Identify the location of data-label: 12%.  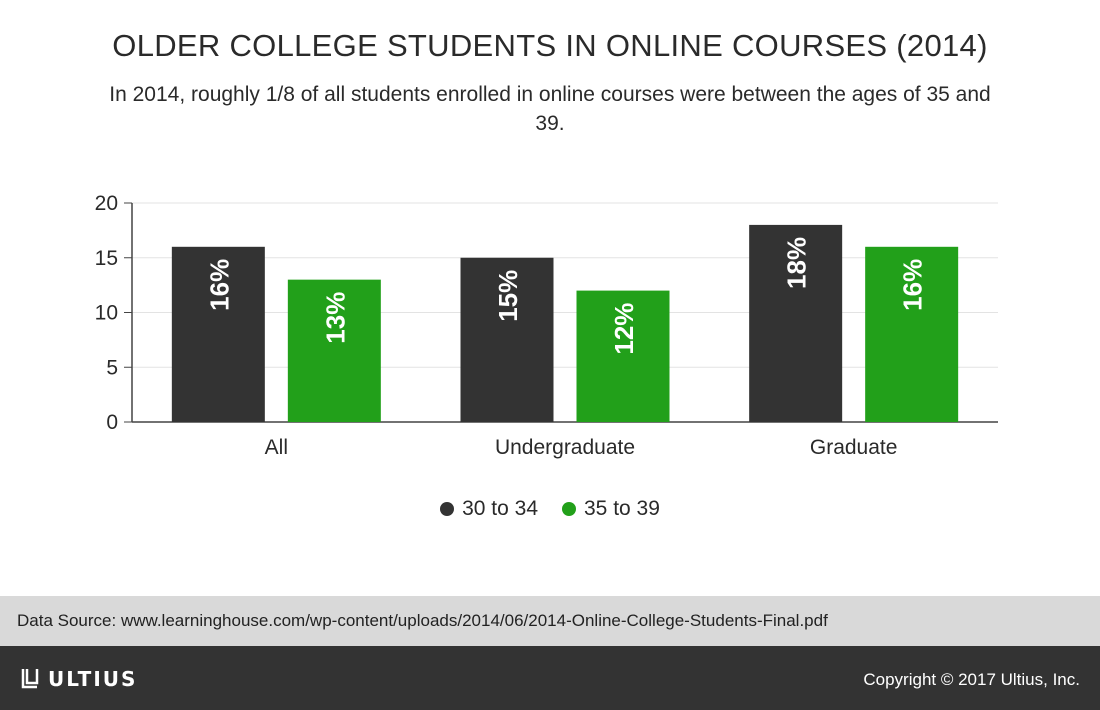
(624, 329).